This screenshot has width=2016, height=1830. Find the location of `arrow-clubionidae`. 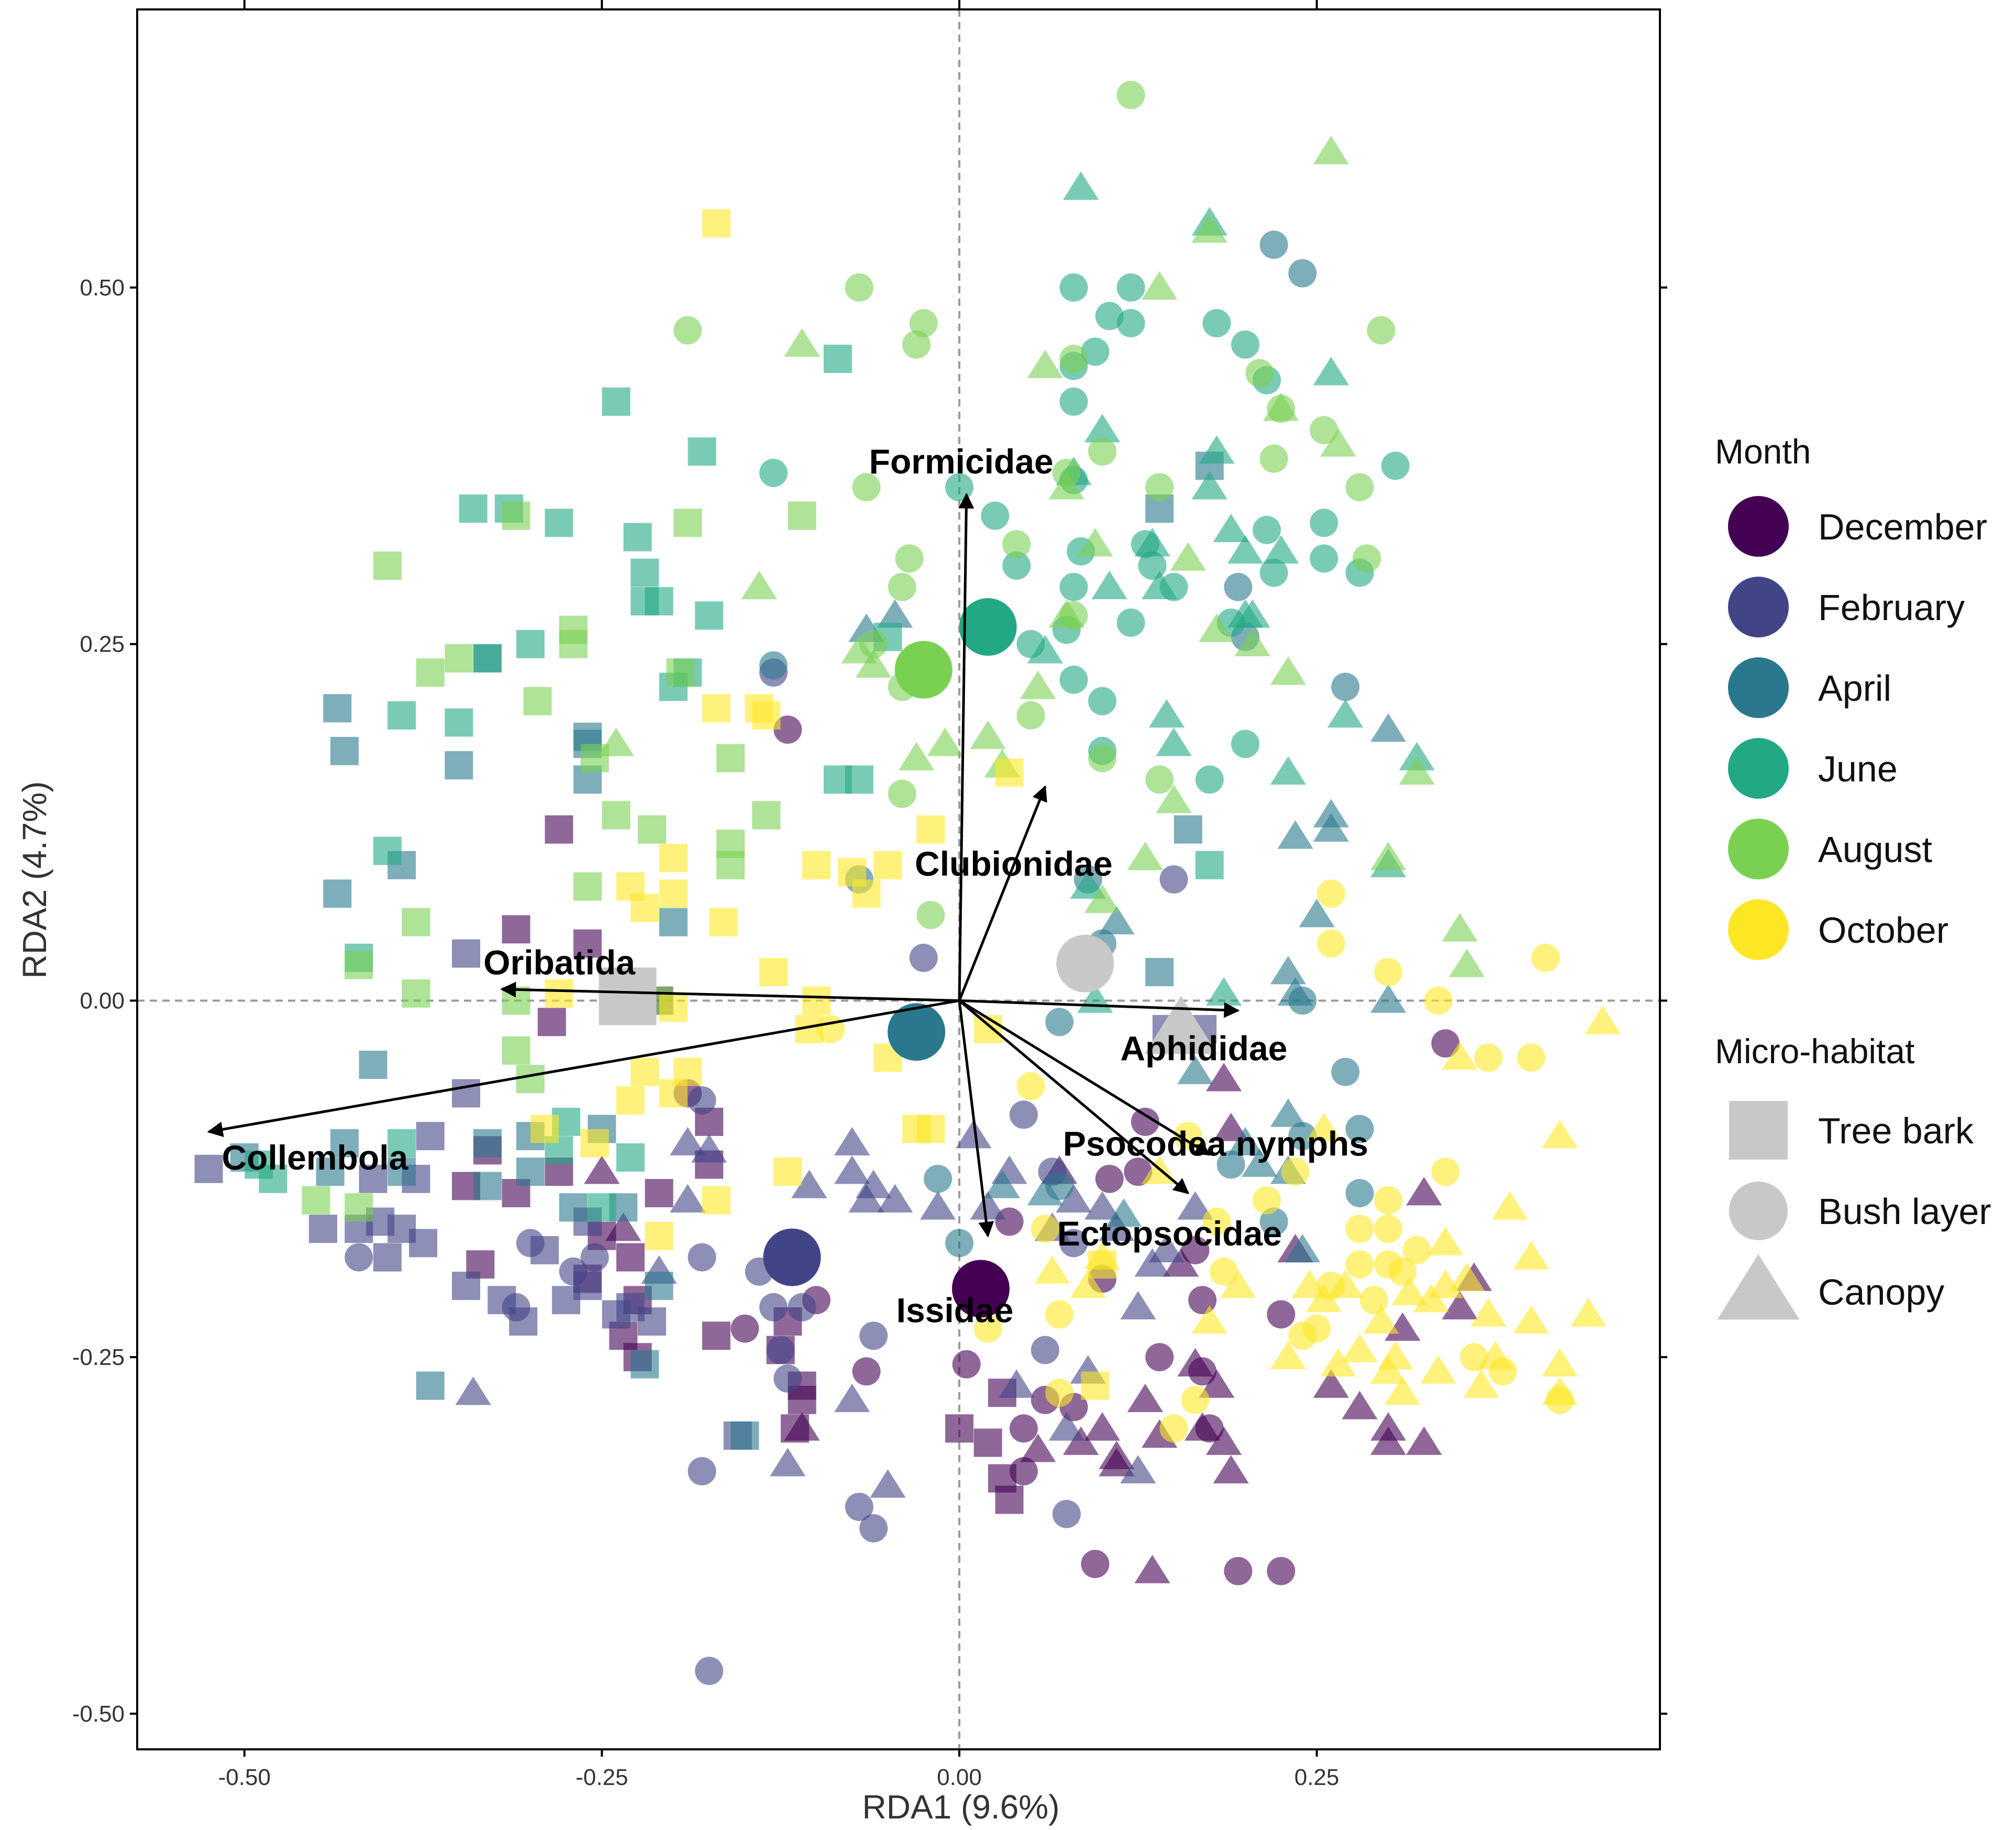

arrow-clubionidae is located at coordinates (1003, 893).